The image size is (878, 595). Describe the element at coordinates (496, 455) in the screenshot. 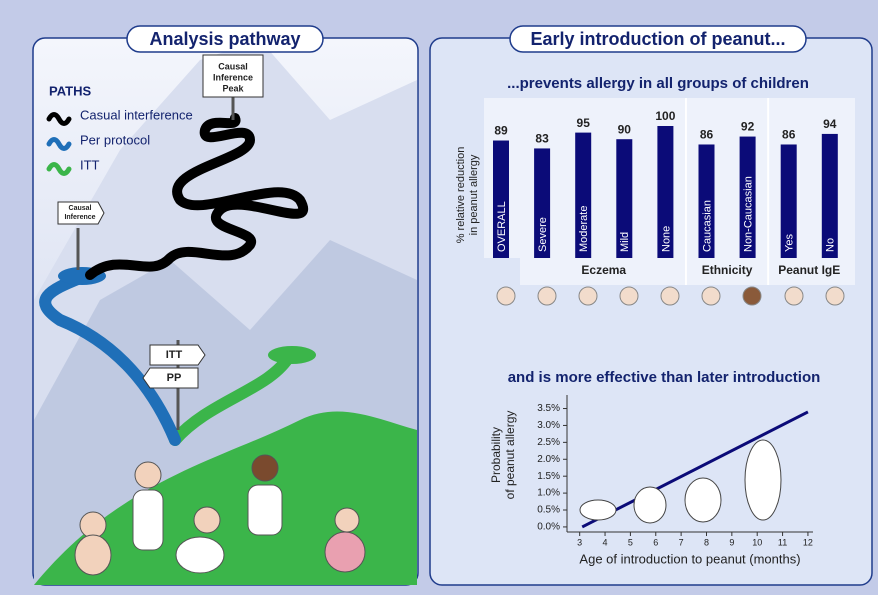

I see `y-axis-label: Probability` at that location.